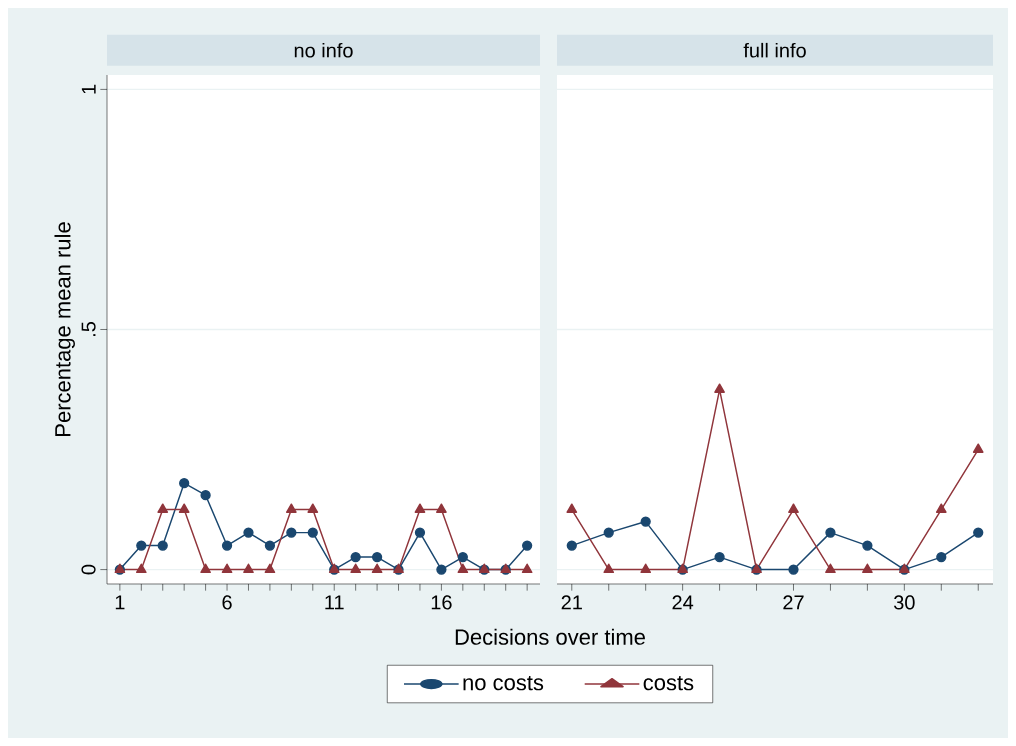 Image resolution: width=1016 pixels, height=746 pixels. What do you see at coordinates (441, 602) in the screenshot?
I see `x-tick-label: 16` at bounding box center [441, 602].